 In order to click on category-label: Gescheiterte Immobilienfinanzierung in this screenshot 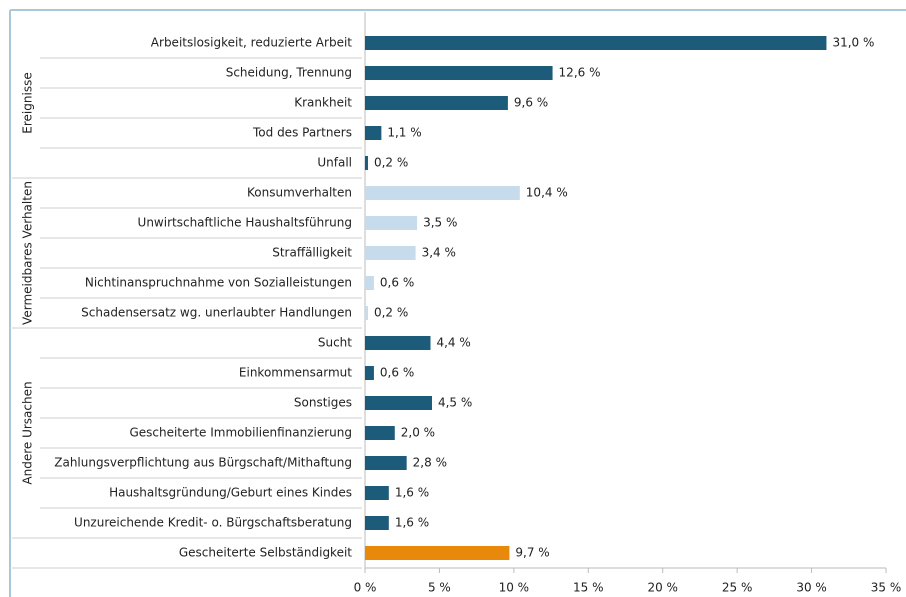, I will do `click(240, 433)`.